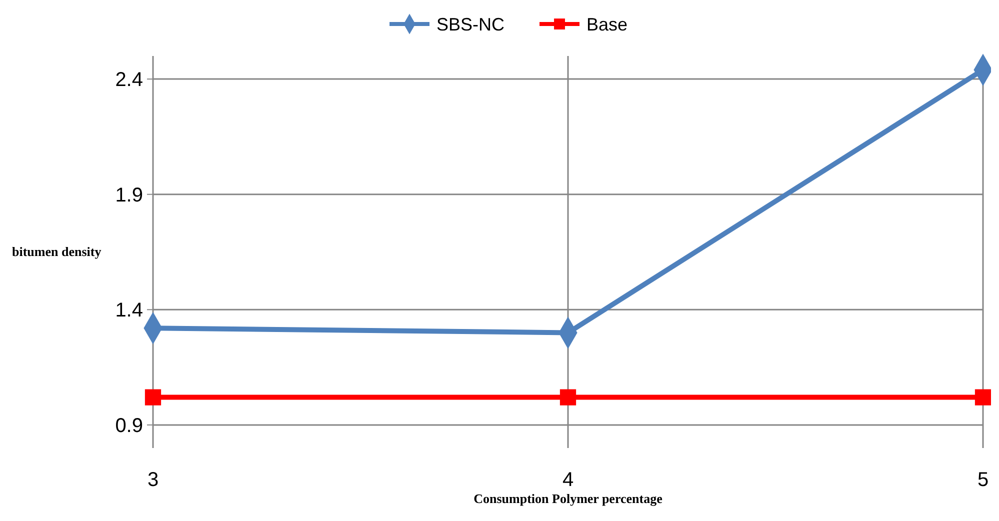 The image size is (999, 521). What do you see at coordinates (129, 311) in the screenshot?
I see `y-tick-label: 1.4` at bounding box center [129, 311].